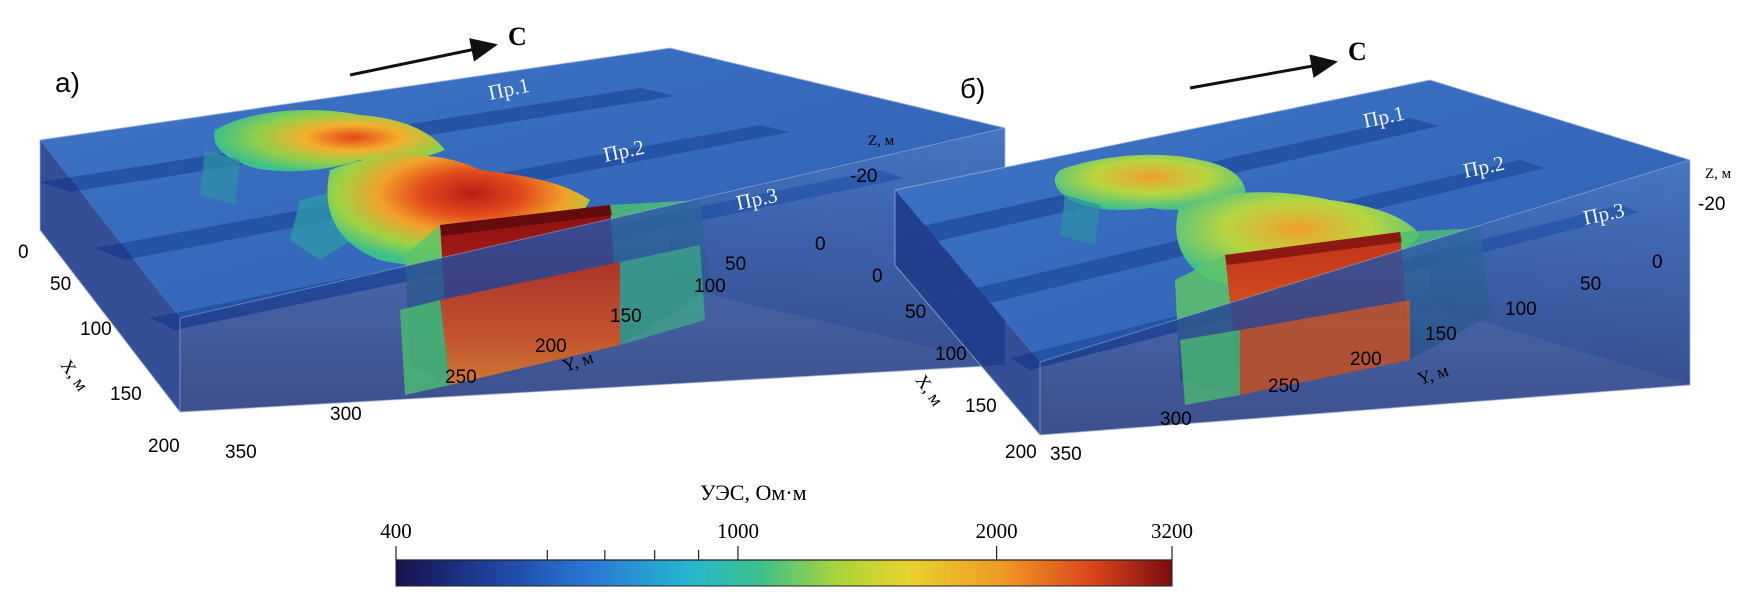  What do you see at coordinates (526, 220) in the screenshot?
I see `anomaly-a-streak` at bounding box center [526, 220].